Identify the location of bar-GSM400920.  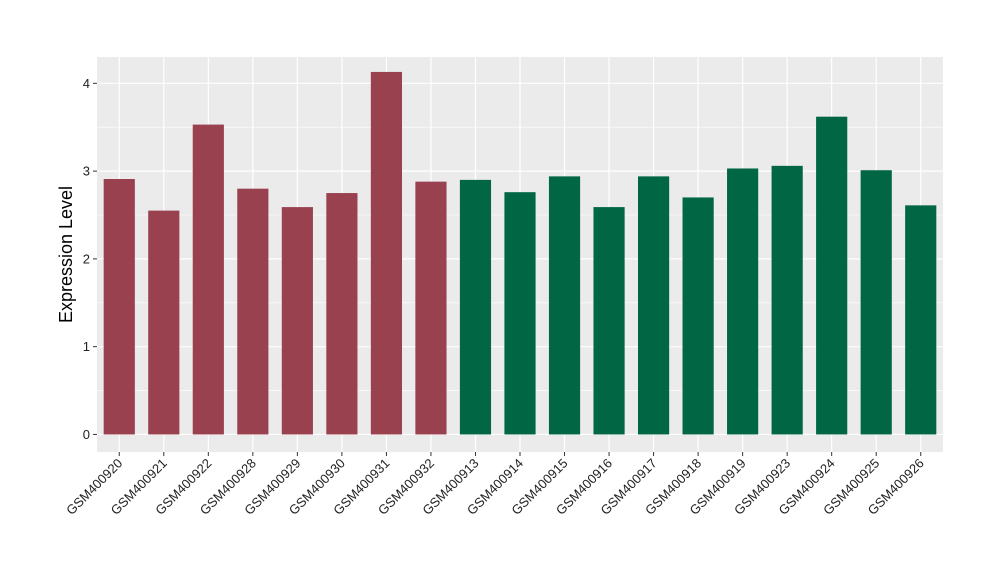
(119, 307).